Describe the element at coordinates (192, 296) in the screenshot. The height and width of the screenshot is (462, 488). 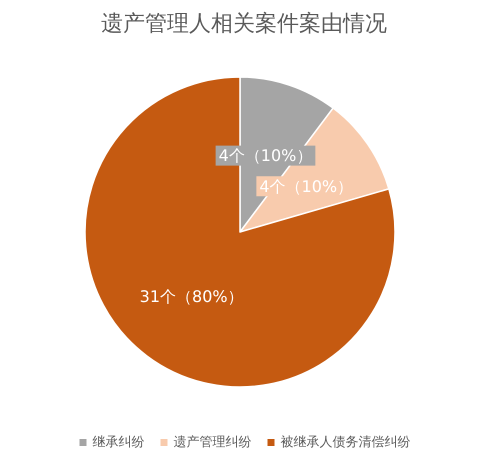
I see `data-label: 31个（80%）` at that location.